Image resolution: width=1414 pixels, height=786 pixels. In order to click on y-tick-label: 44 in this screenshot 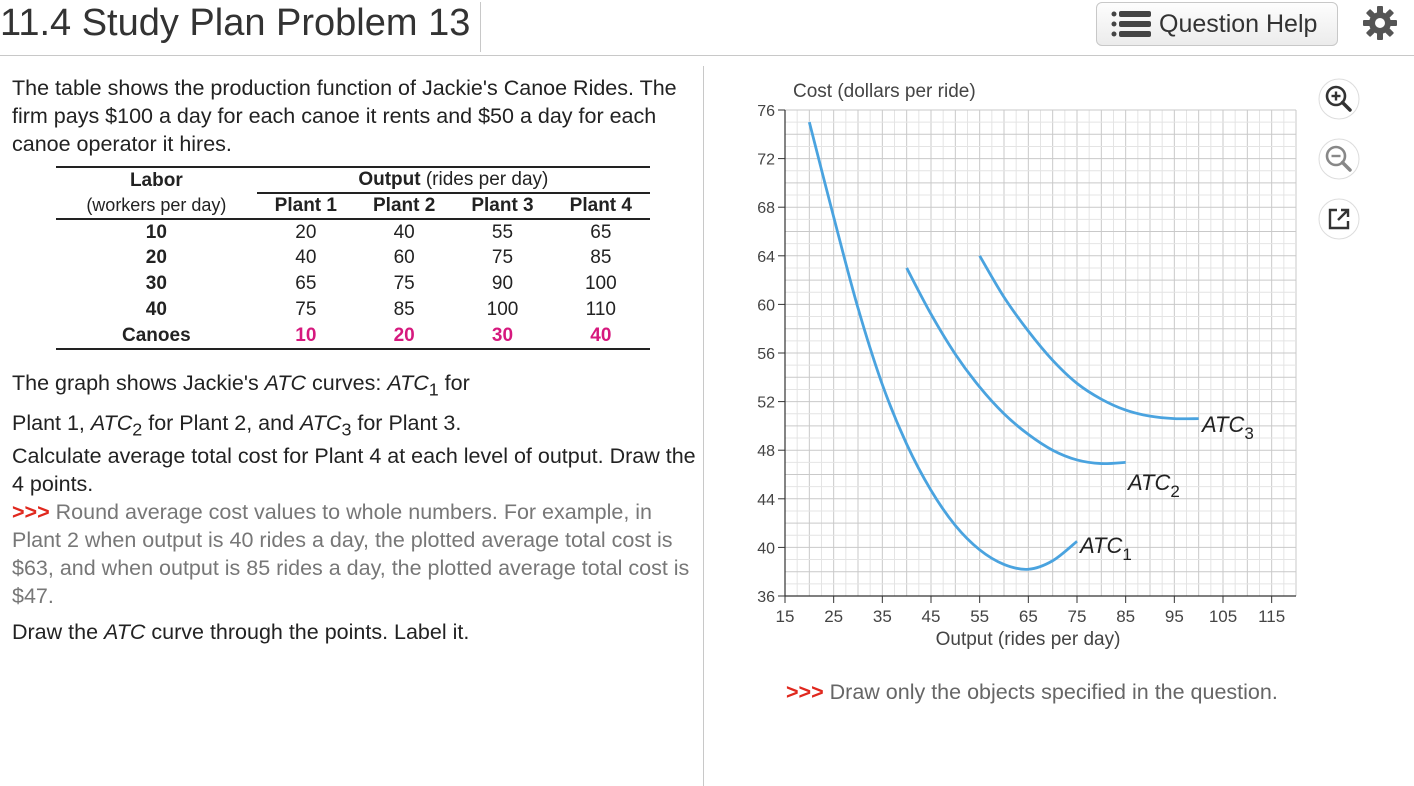, I will do `click(766, 500)`.